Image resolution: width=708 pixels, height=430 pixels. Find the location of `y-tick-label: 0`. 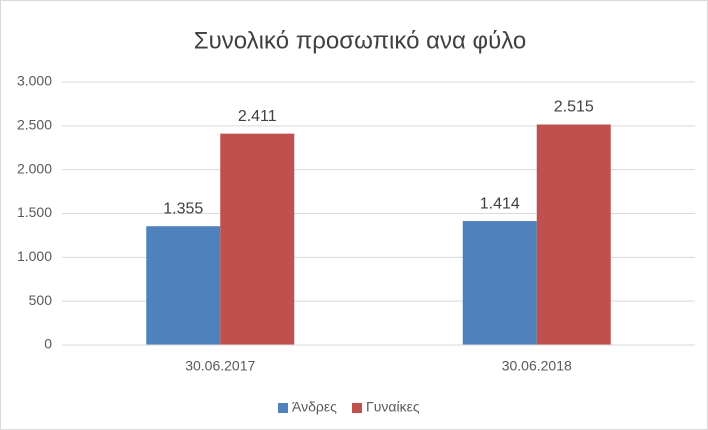

y-tick-label: 0 is located at coordinates (48, 344).